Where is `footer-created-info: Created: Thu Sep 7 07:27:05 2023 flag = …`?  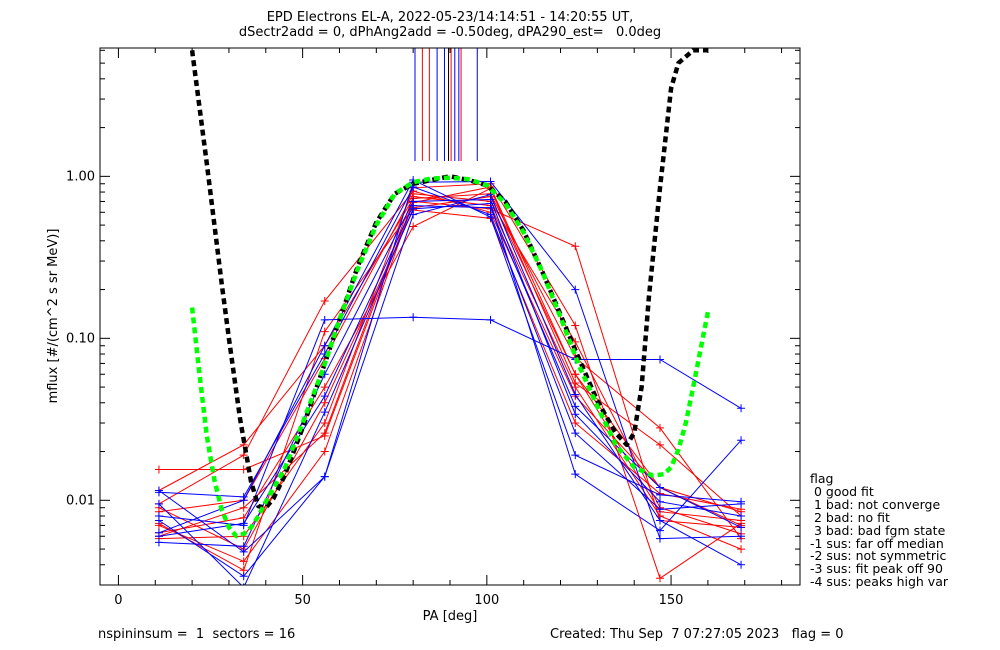 footer-created-info: Created: Thu Sep 7 07:27:05 2023 flag = … is located at coordinates (697, 634).